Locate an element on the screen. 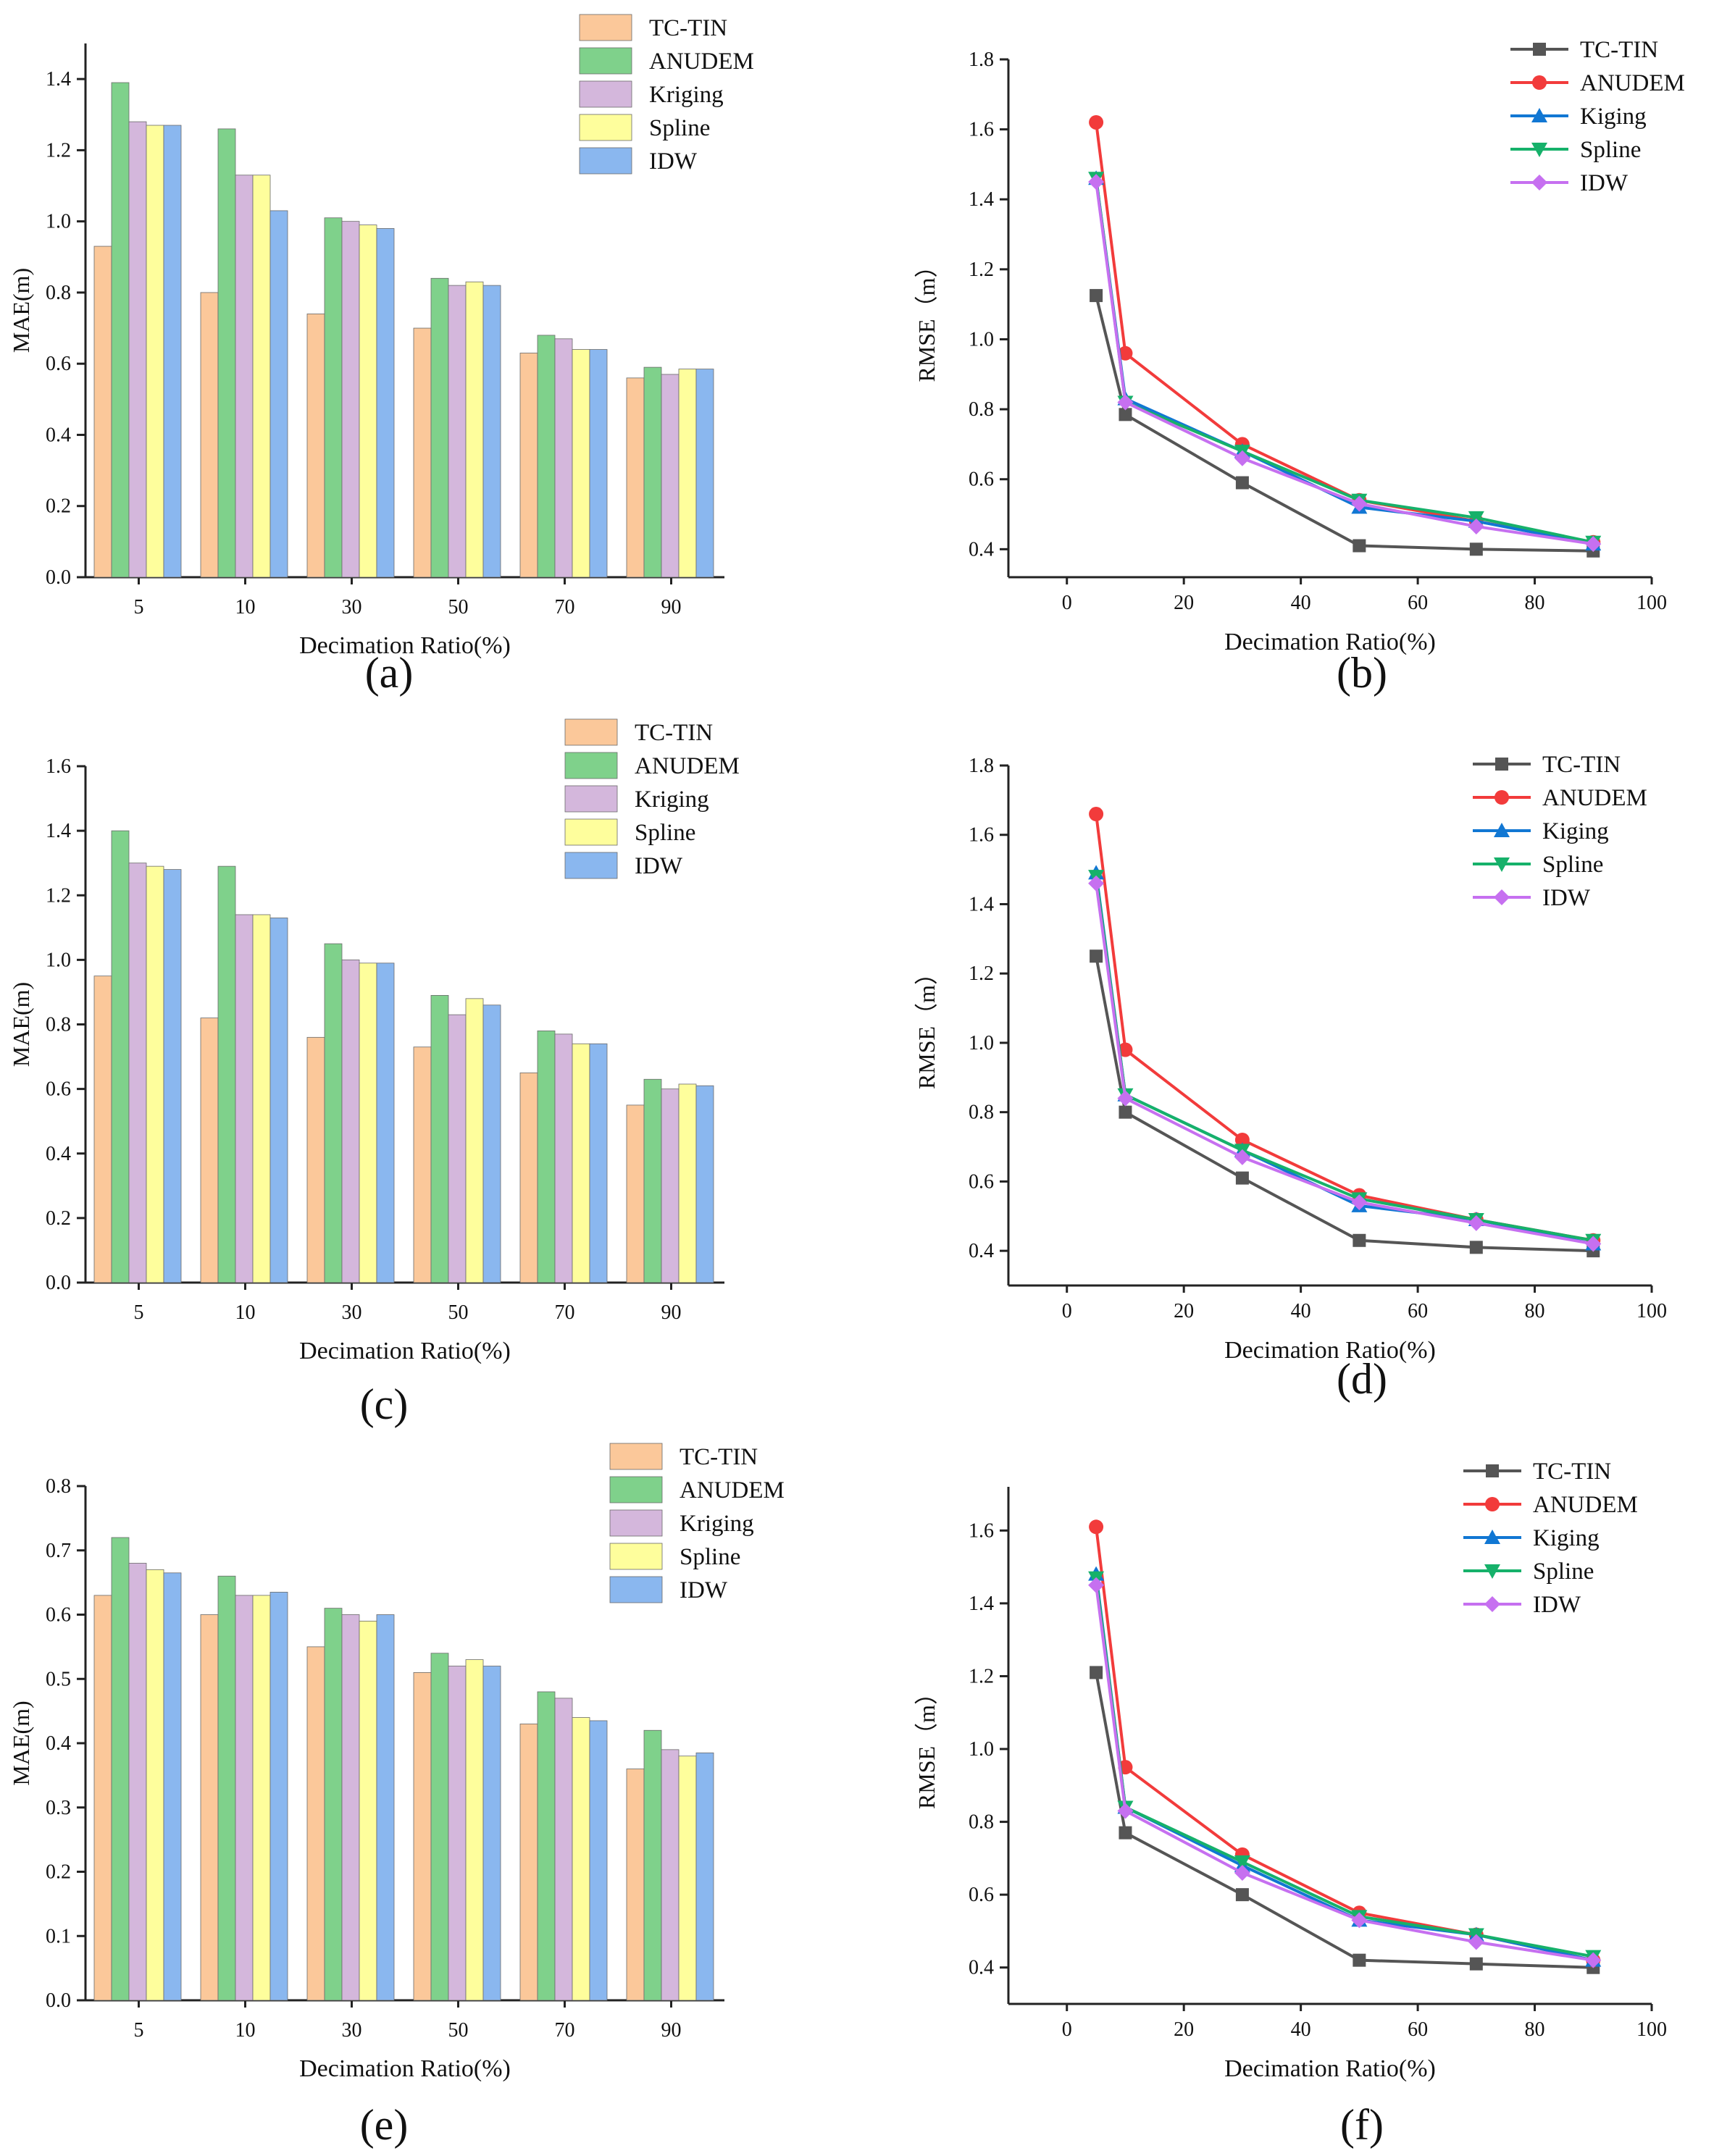  series-line-idw is located at coordinates (1344, 363).